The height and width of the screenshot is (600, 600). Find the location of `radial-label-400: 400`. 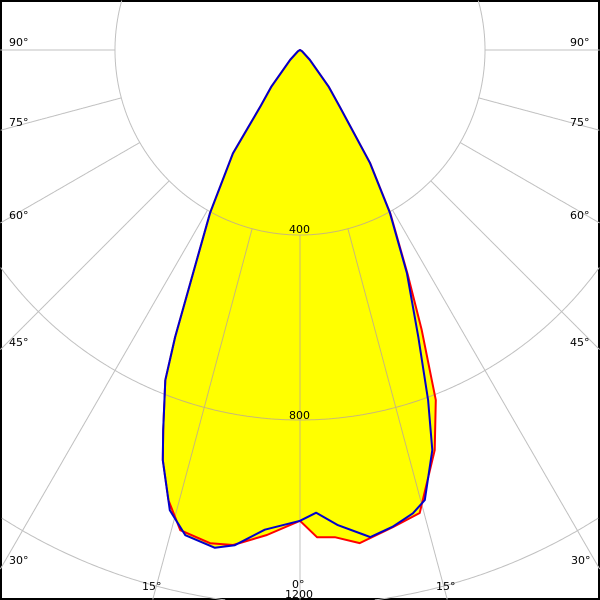

radial-label-400: 400 is located at coordinates (299, 229).